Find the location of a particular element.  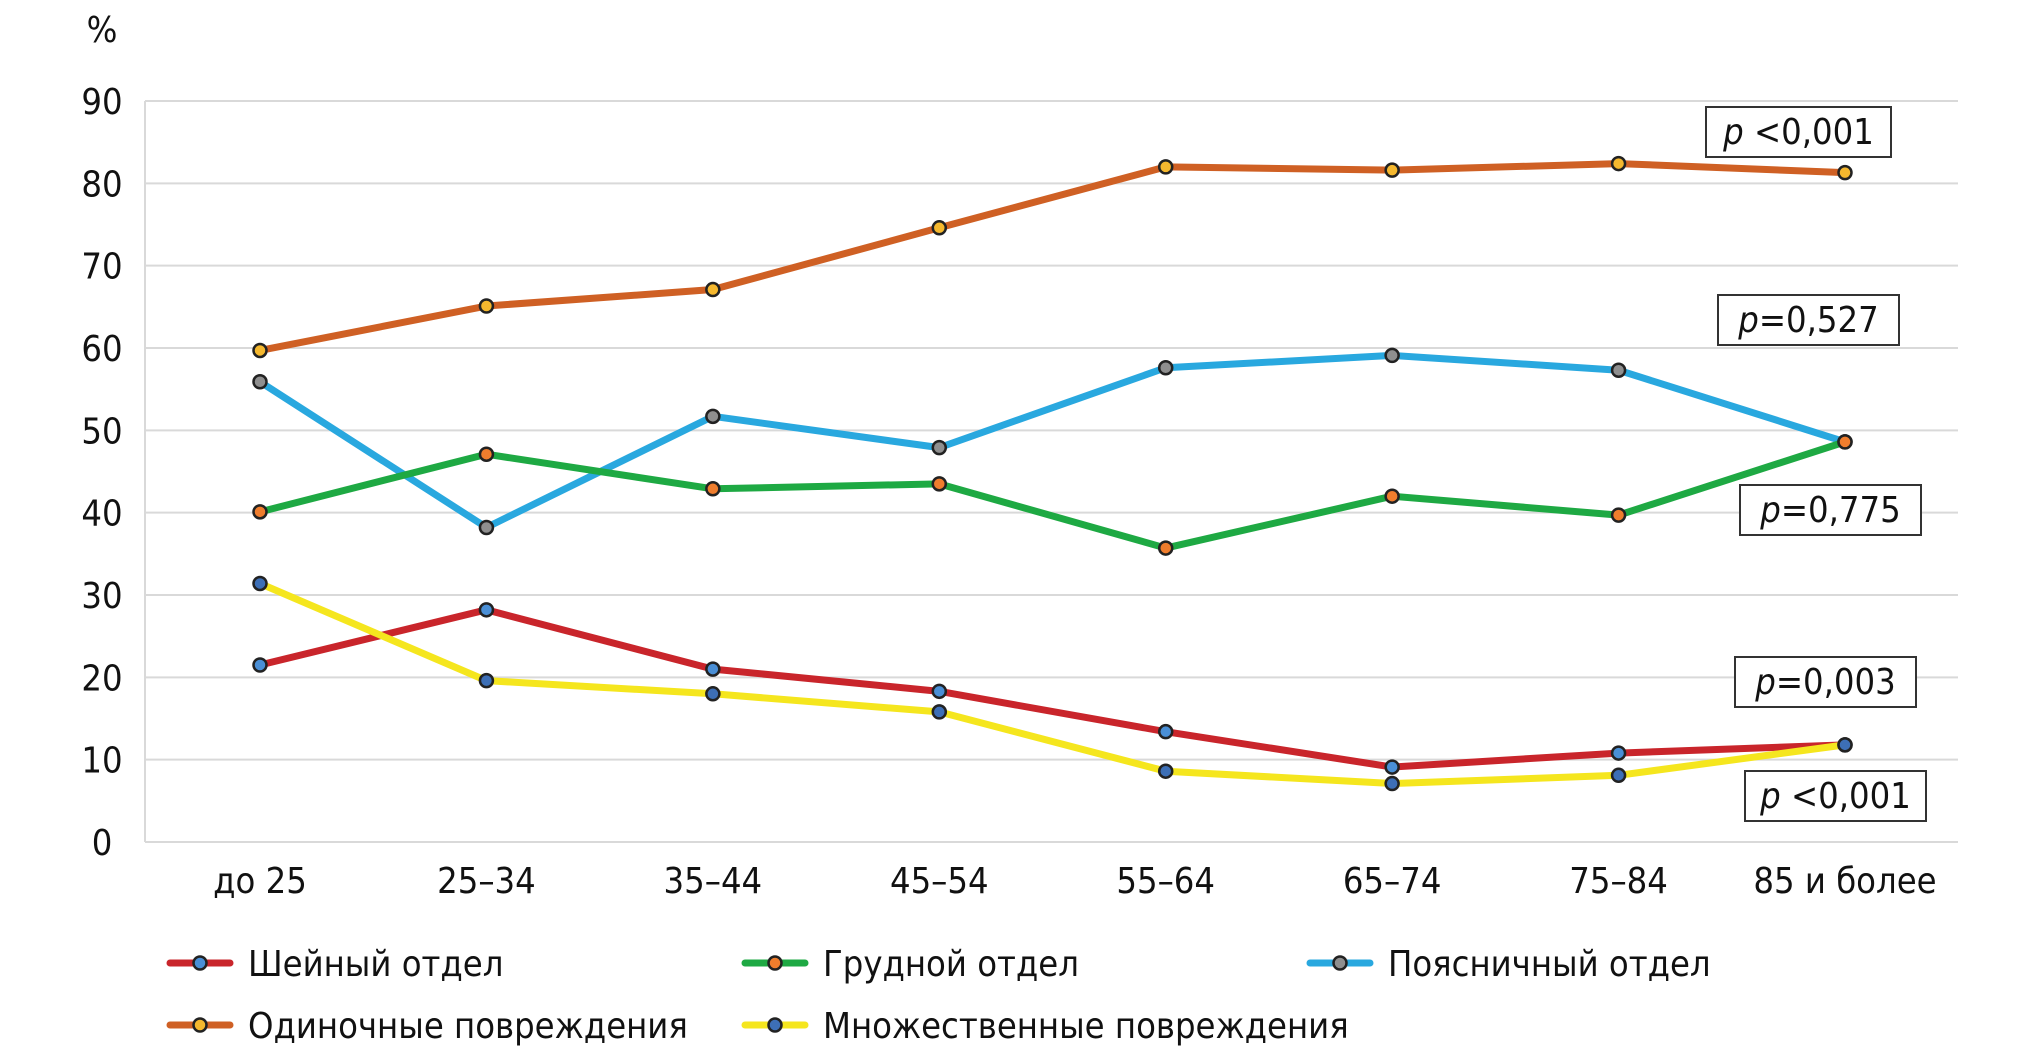

legend-item: Множественные повреждения is located at coordinates (1045, 1026).